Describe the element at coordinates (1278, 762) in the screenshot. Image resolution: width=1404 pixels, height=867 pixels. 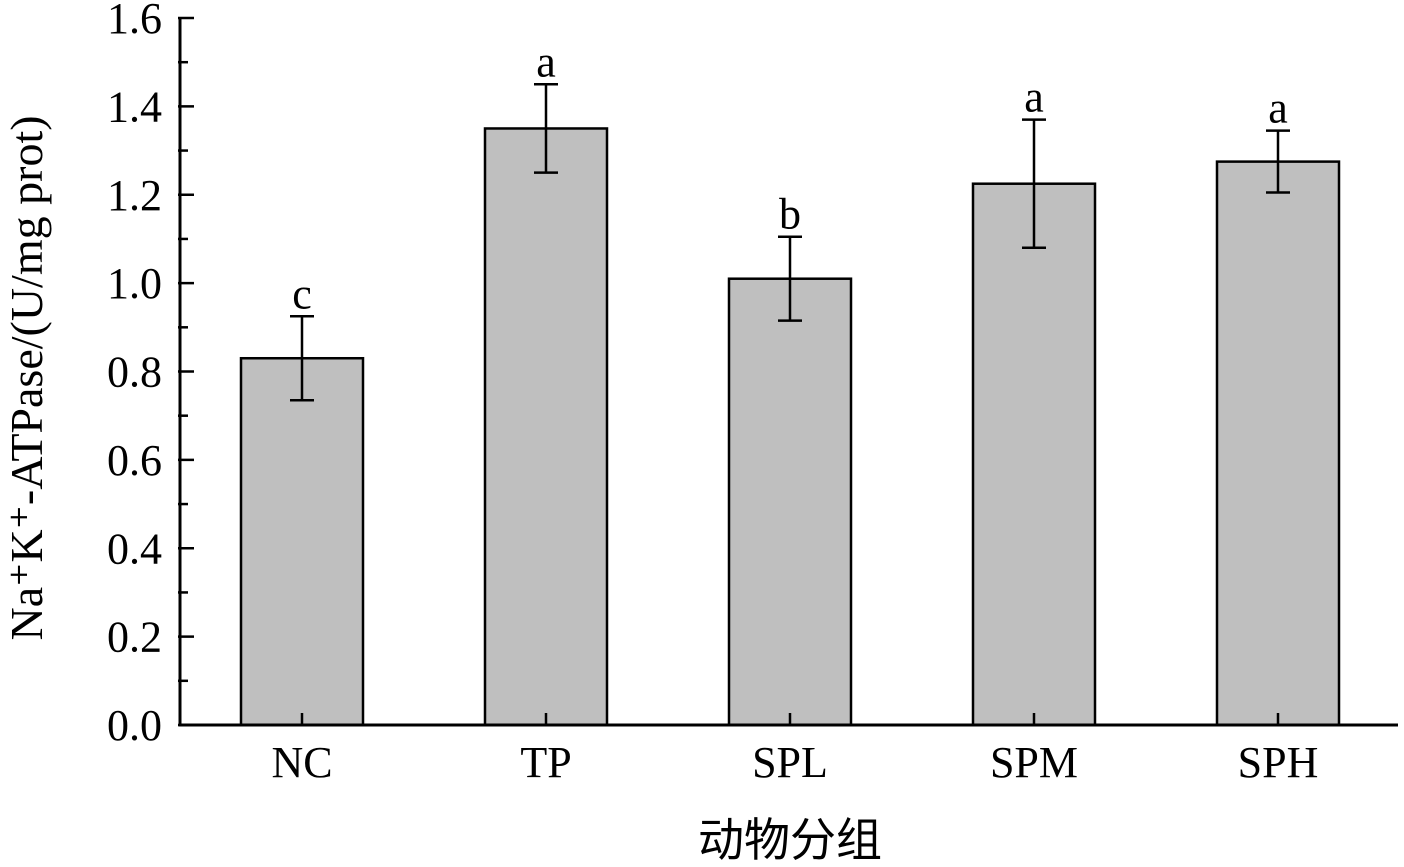
I see `x-tick-label-sph: SPH` at that location.